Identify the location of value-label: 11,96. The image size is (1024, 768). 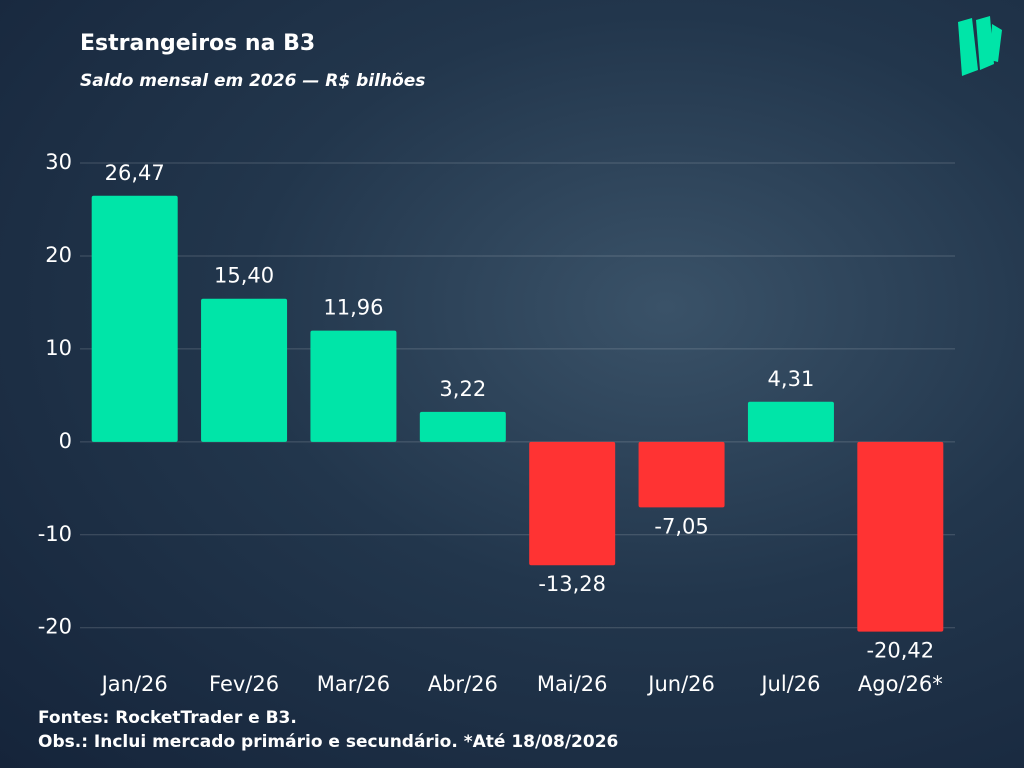
(353, 308).